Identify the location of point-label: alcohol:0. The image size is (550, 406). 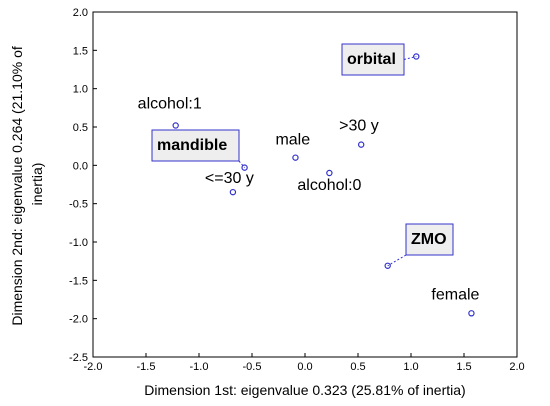
(329, 185).